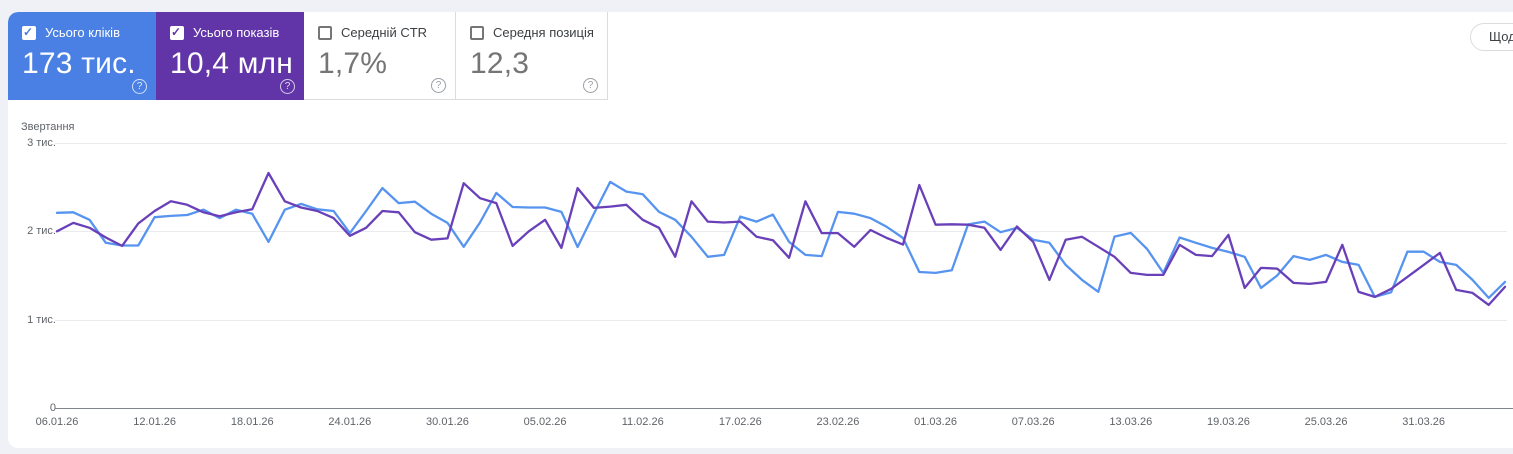 Image resolution: width=1513 pixels, height=454 pixels. Describe the element at coordinates (1424, 422) in the screenshot. I see `x-tick-label: 31.03.26` at that location.